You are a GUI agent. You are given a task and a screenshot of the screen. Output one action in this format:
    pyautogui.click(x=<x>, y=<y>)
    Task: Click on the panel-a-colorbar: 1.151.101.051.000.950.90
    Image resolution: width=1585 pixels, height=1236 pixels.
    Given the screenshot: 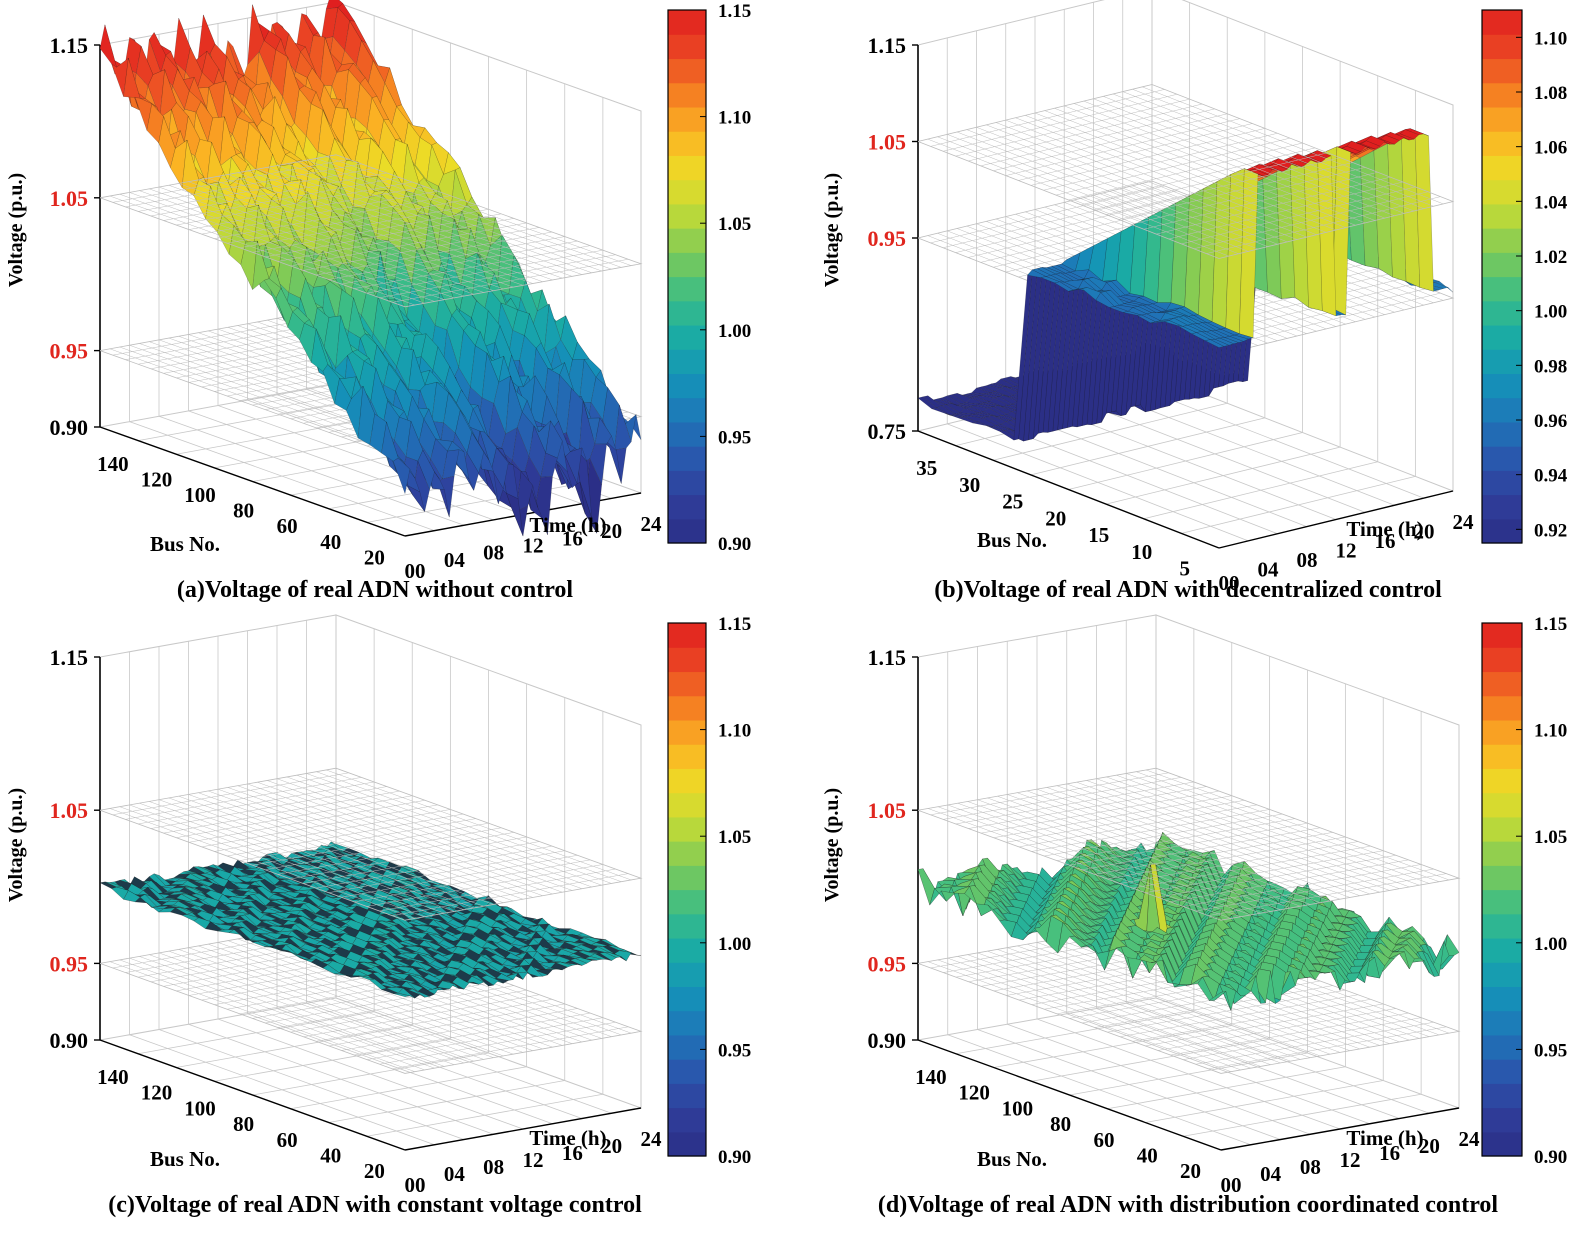 What is the action you would take?
    pyautogui.click(x=709, y=278)
    